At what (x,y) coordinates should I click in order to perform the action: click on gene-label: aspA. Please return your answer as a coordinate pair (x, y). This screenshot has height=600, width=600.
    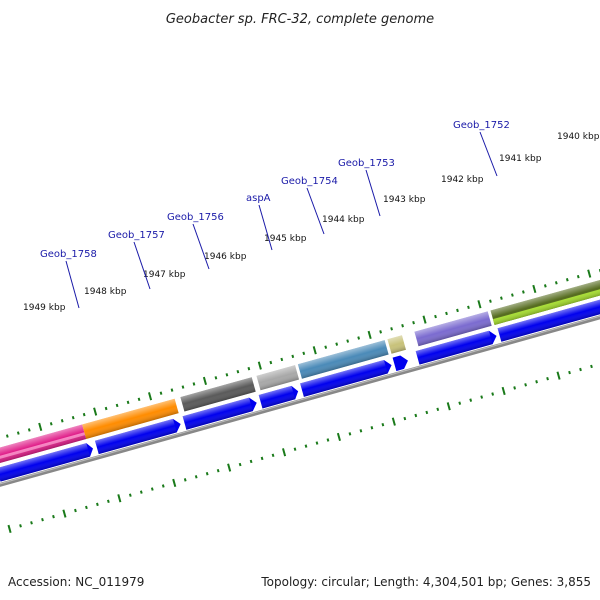
    Looking at the image, I should click on (258, 198).